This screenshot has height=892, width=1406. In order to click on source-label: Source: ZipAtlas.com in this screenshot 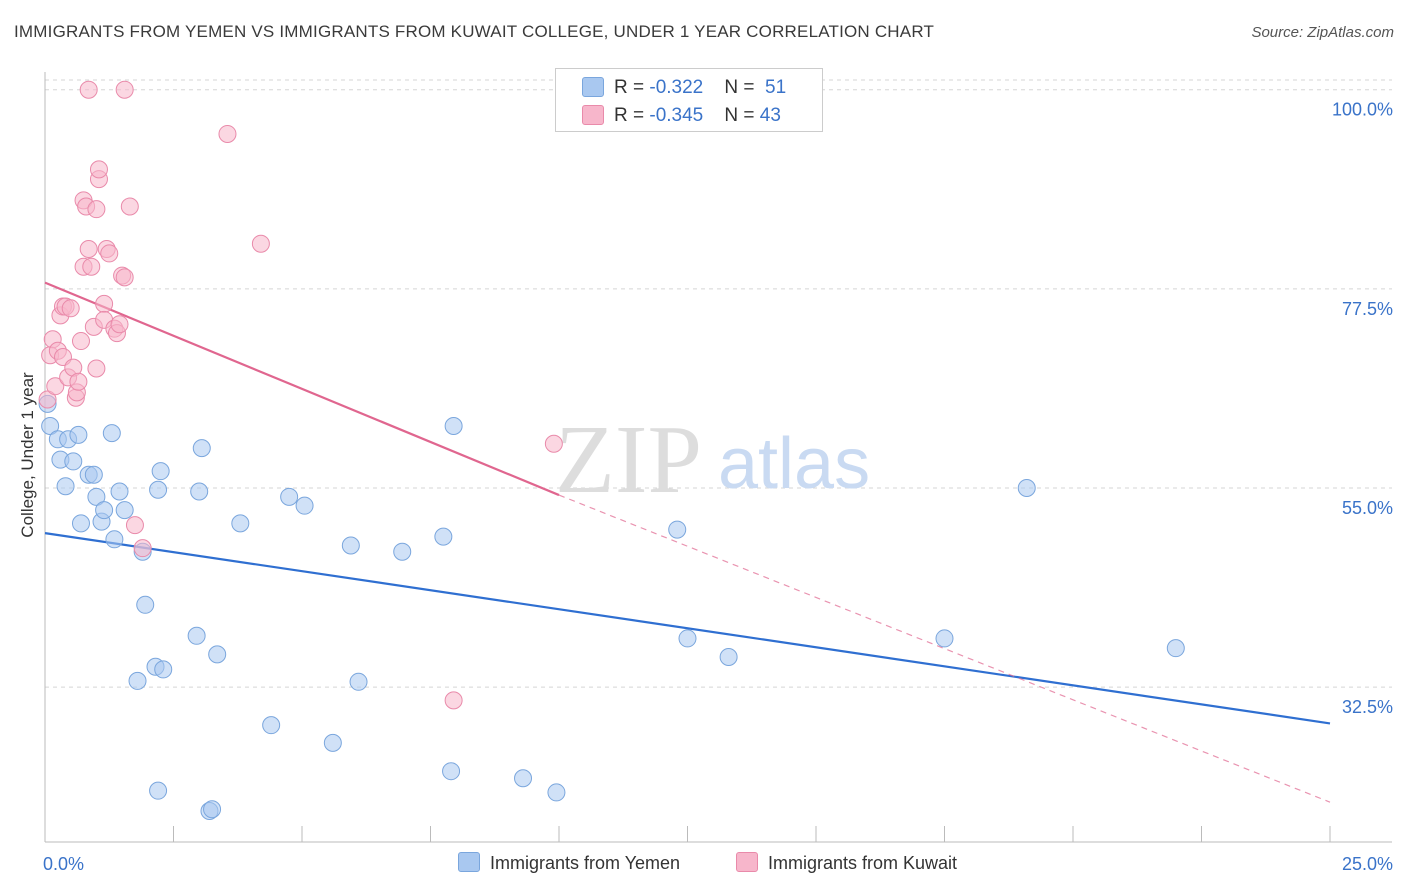, I will do `click(1322, 32)`.